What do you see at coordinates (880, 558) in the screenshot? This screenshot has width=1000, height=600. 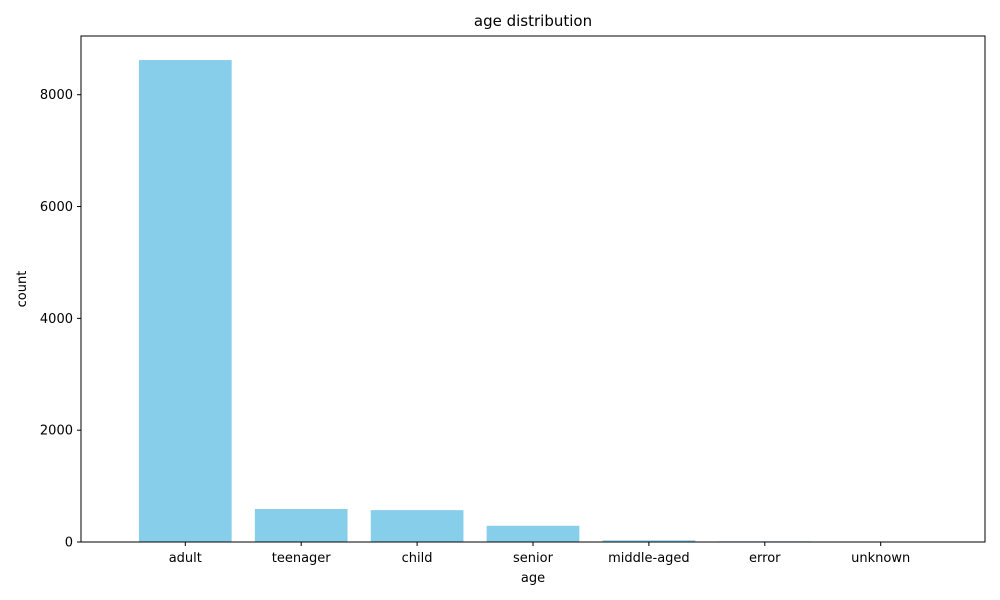 I see `x-tick-label: unknown` at bounding box center [880, 558].